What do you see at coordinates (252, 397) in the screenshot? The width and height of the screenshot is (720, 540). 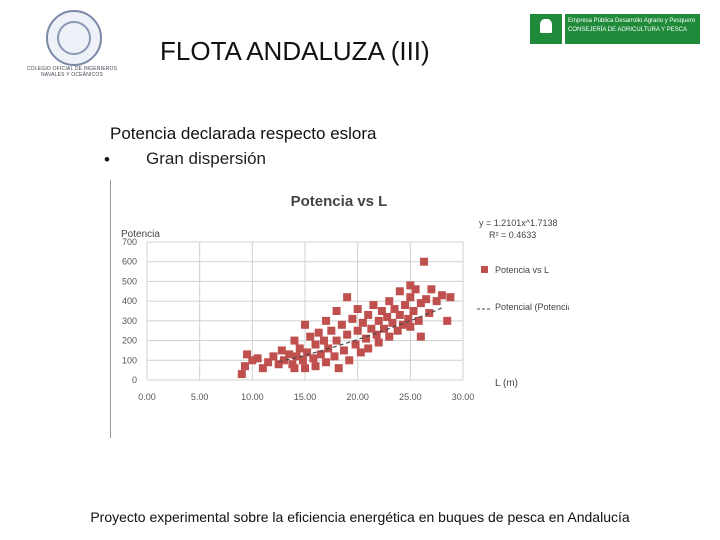 I see `x-tick-label: 10.00` at bounding box center [252, 397].